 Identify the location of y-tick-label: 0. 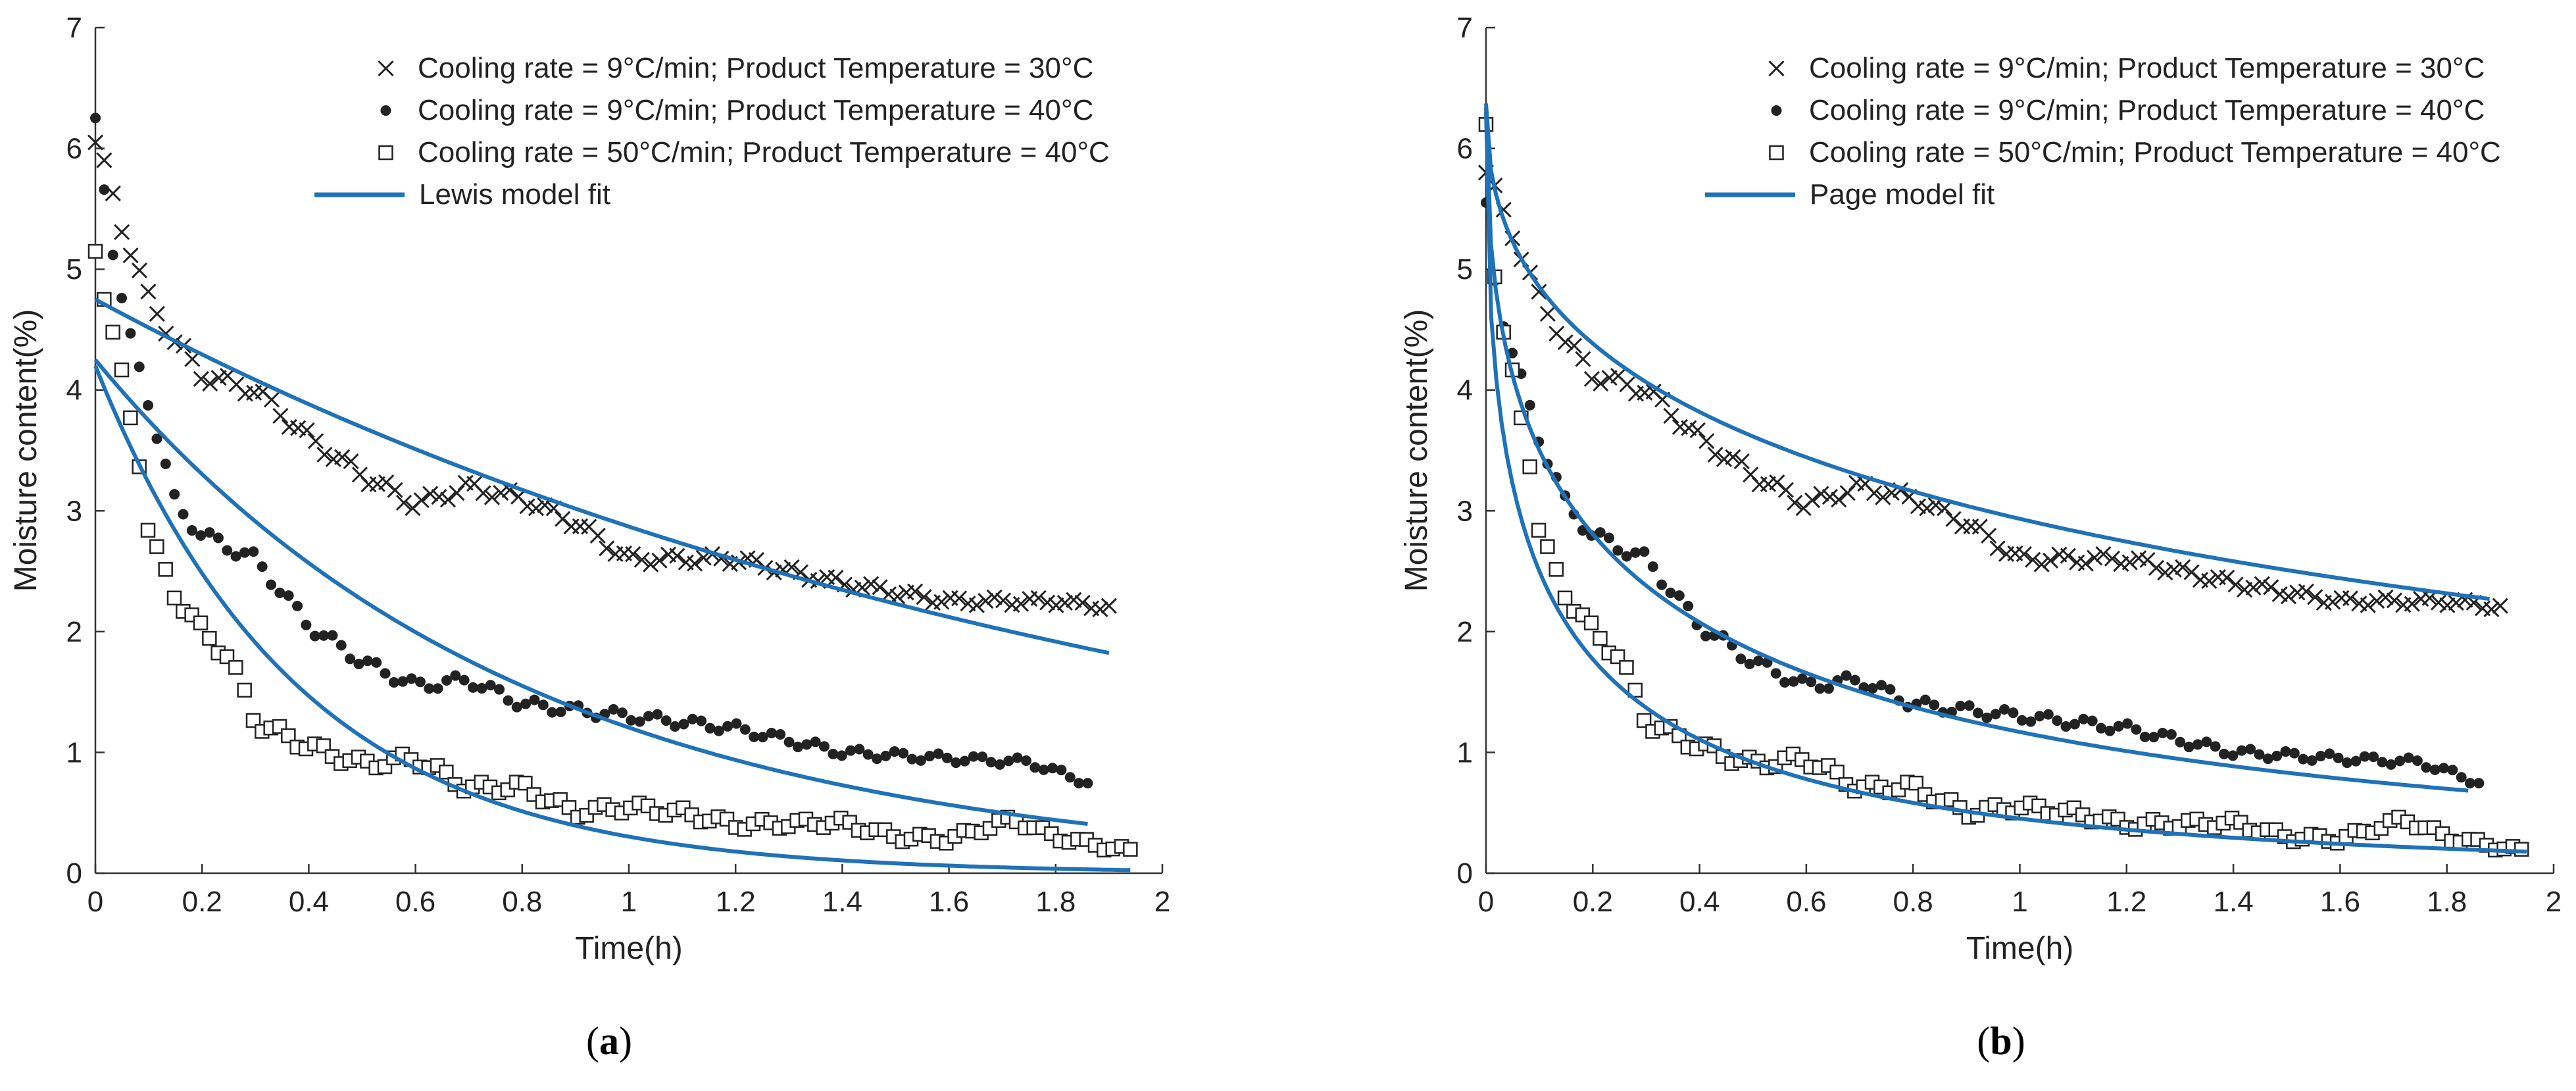
(1465, 873).